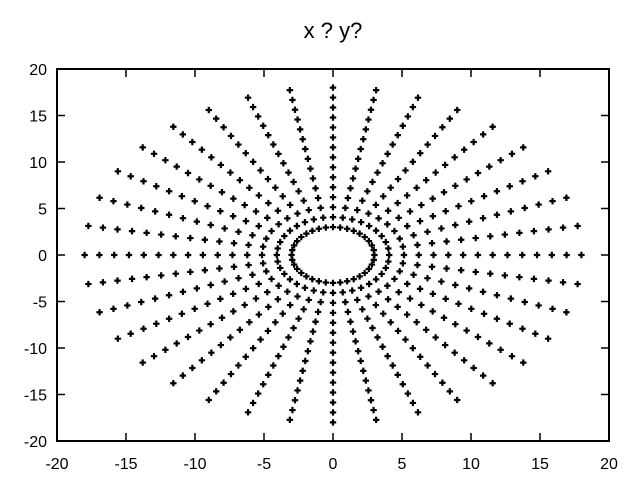 The image size is (640, 480). What do you see at coordinates (35, 349) in the screenshot?
I see `y-tick-label: -10` at bounding box center [35, 349].